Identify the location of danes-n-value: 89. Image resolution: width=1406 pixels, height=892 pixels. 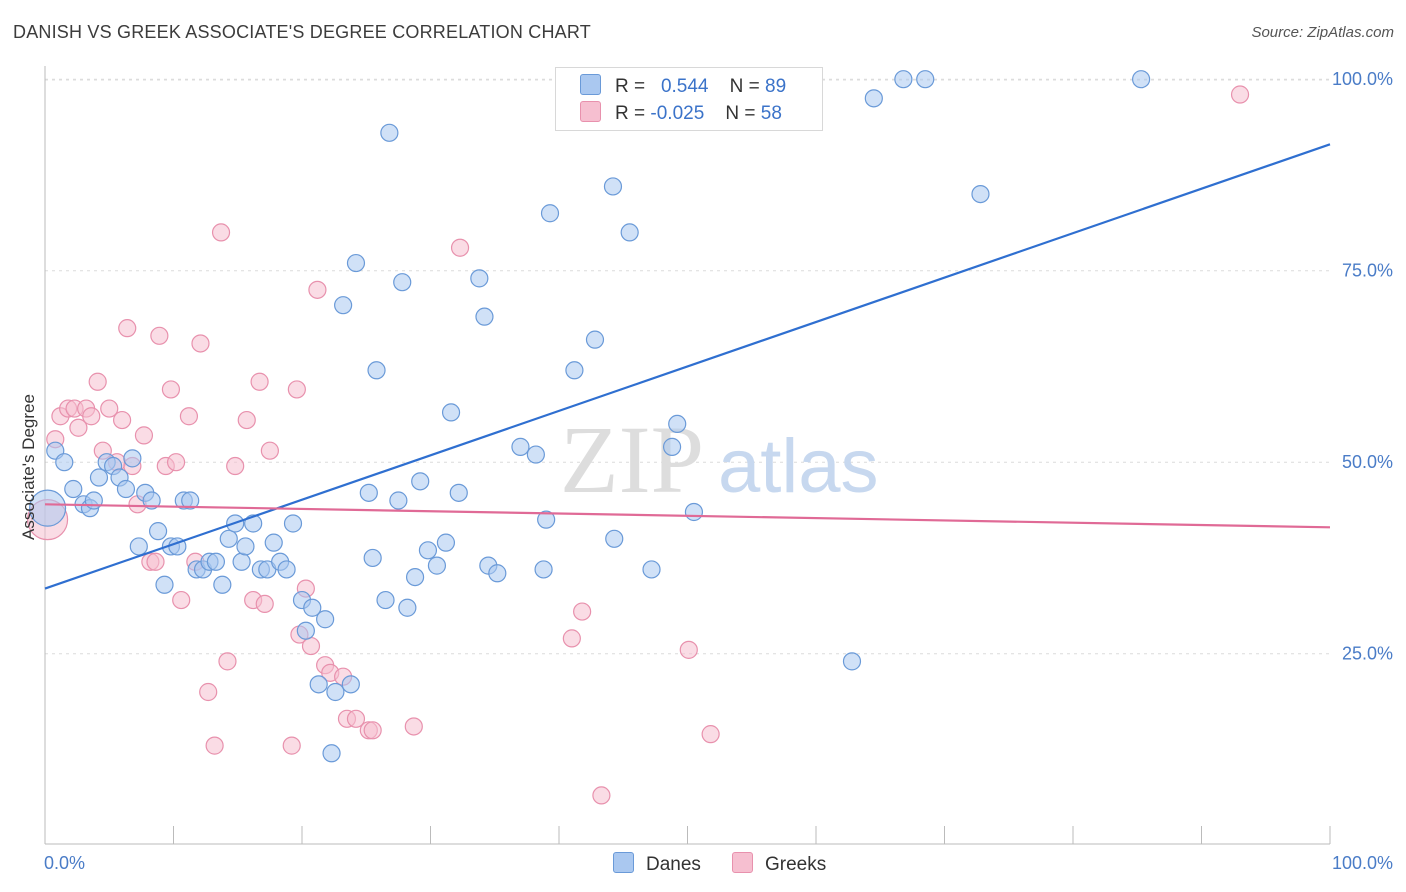
(776, 86).